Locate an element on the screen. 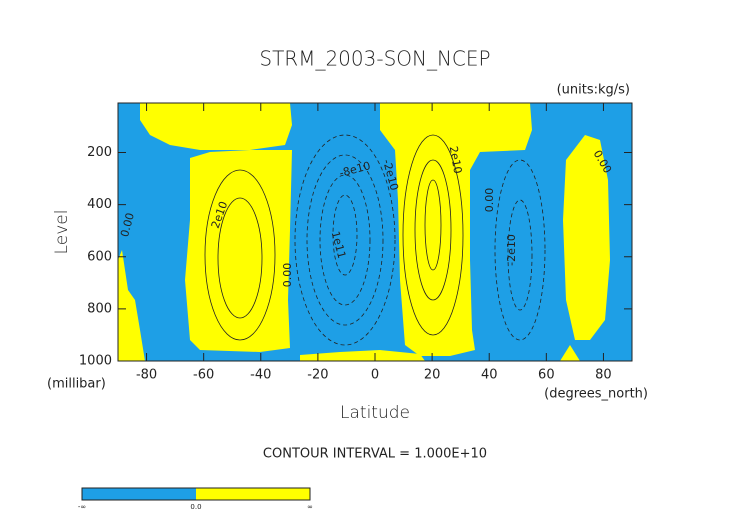  x-unit-label: (degrees_north) is located at coordinates (596, 394).